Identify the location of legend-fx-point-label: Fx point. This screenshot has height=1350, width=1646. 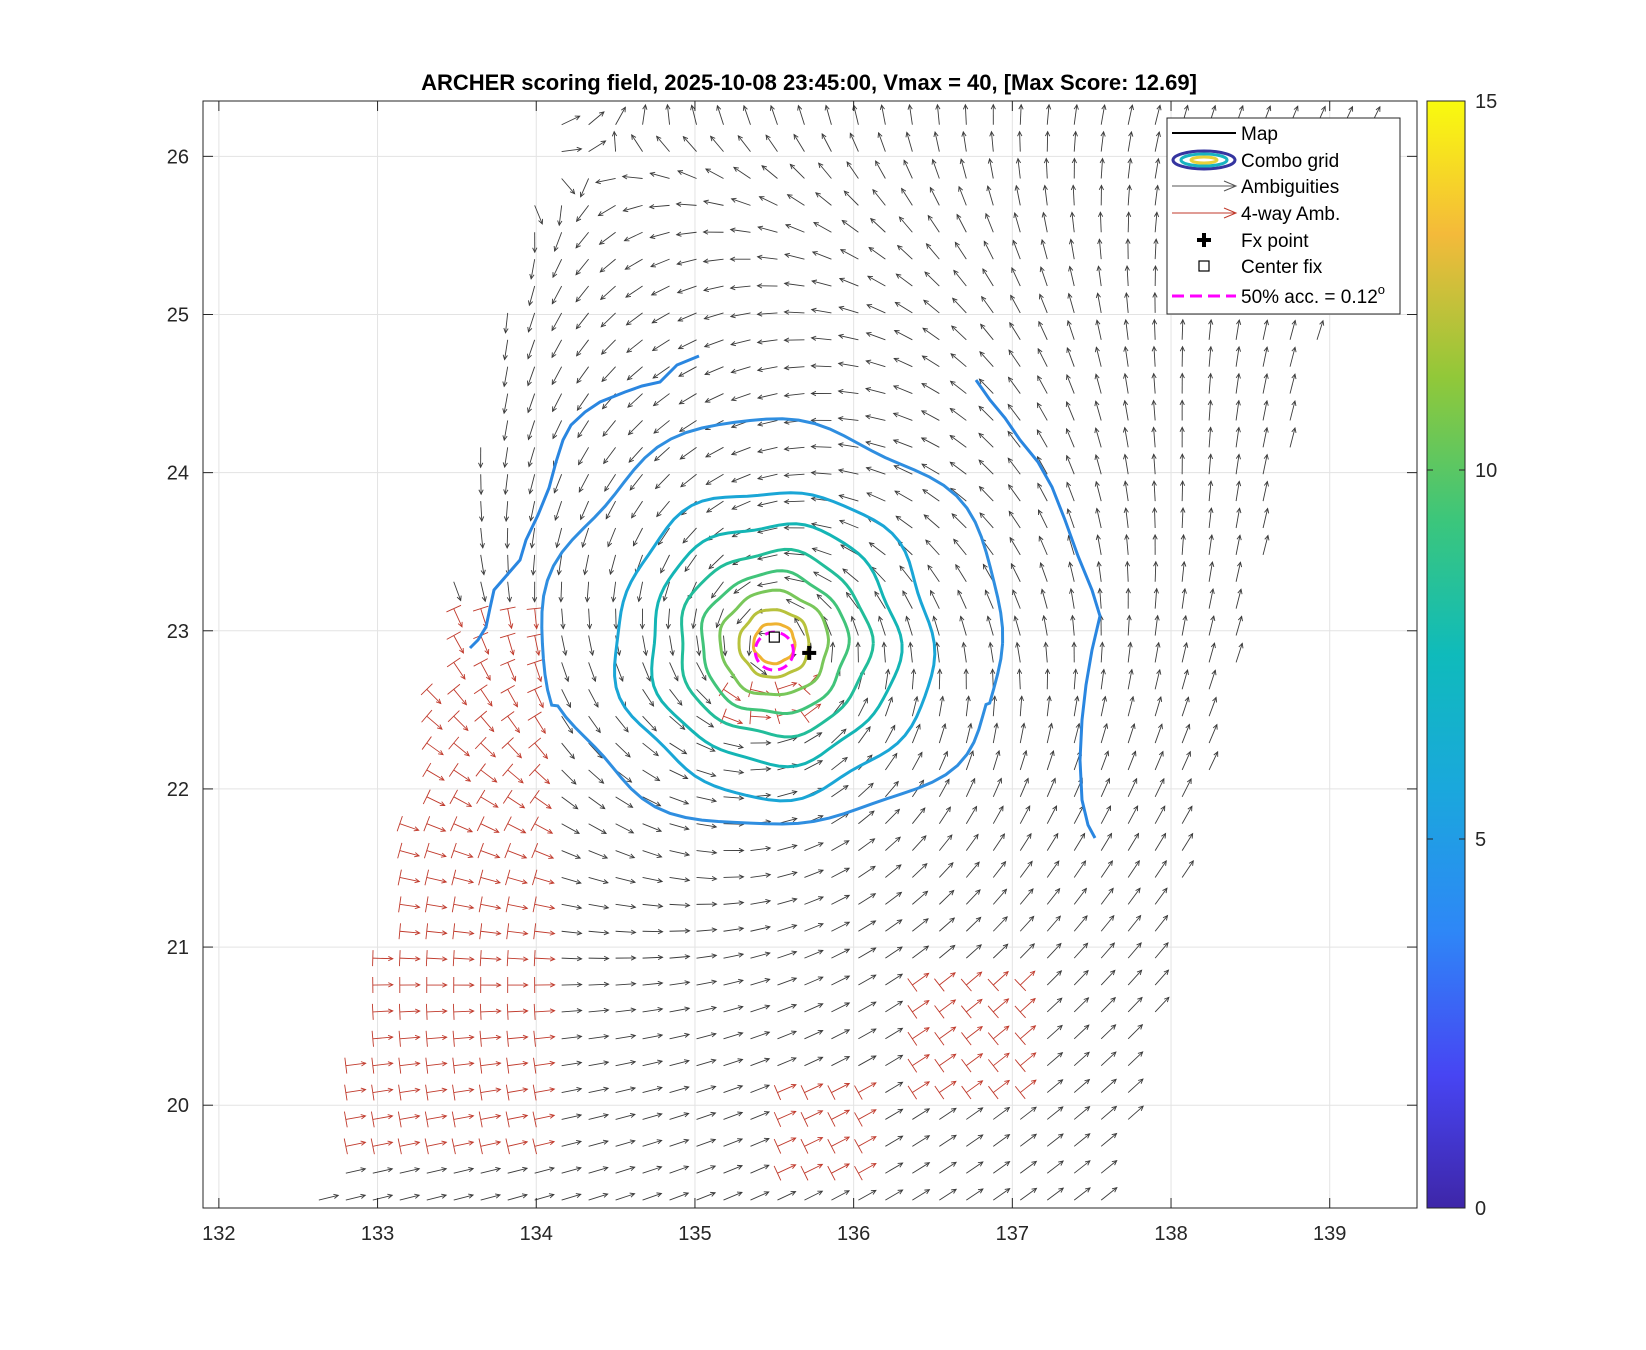
(1275, 241).